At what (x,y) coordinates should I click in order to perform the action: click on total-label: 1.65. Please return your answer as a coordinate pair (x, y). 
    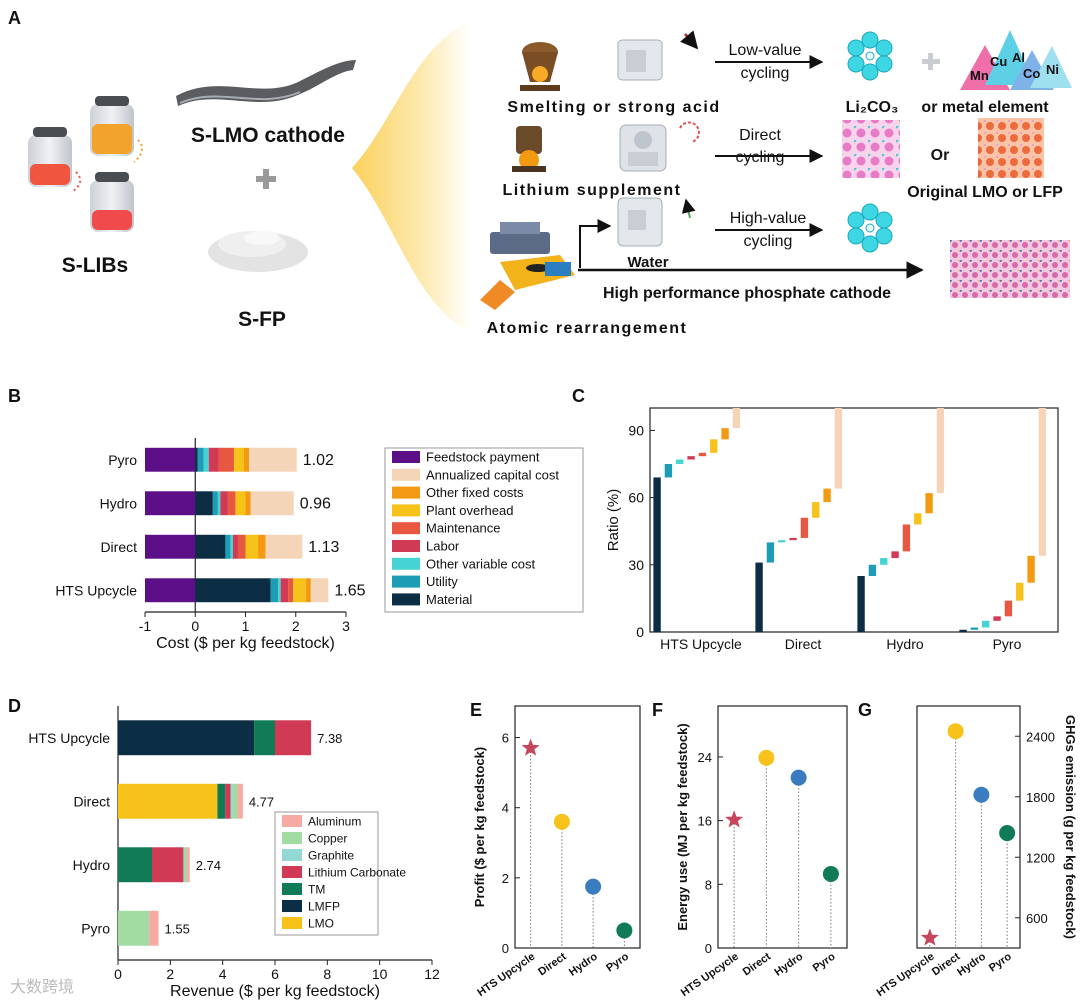
    Looking at the image, I should click on (349, 590).